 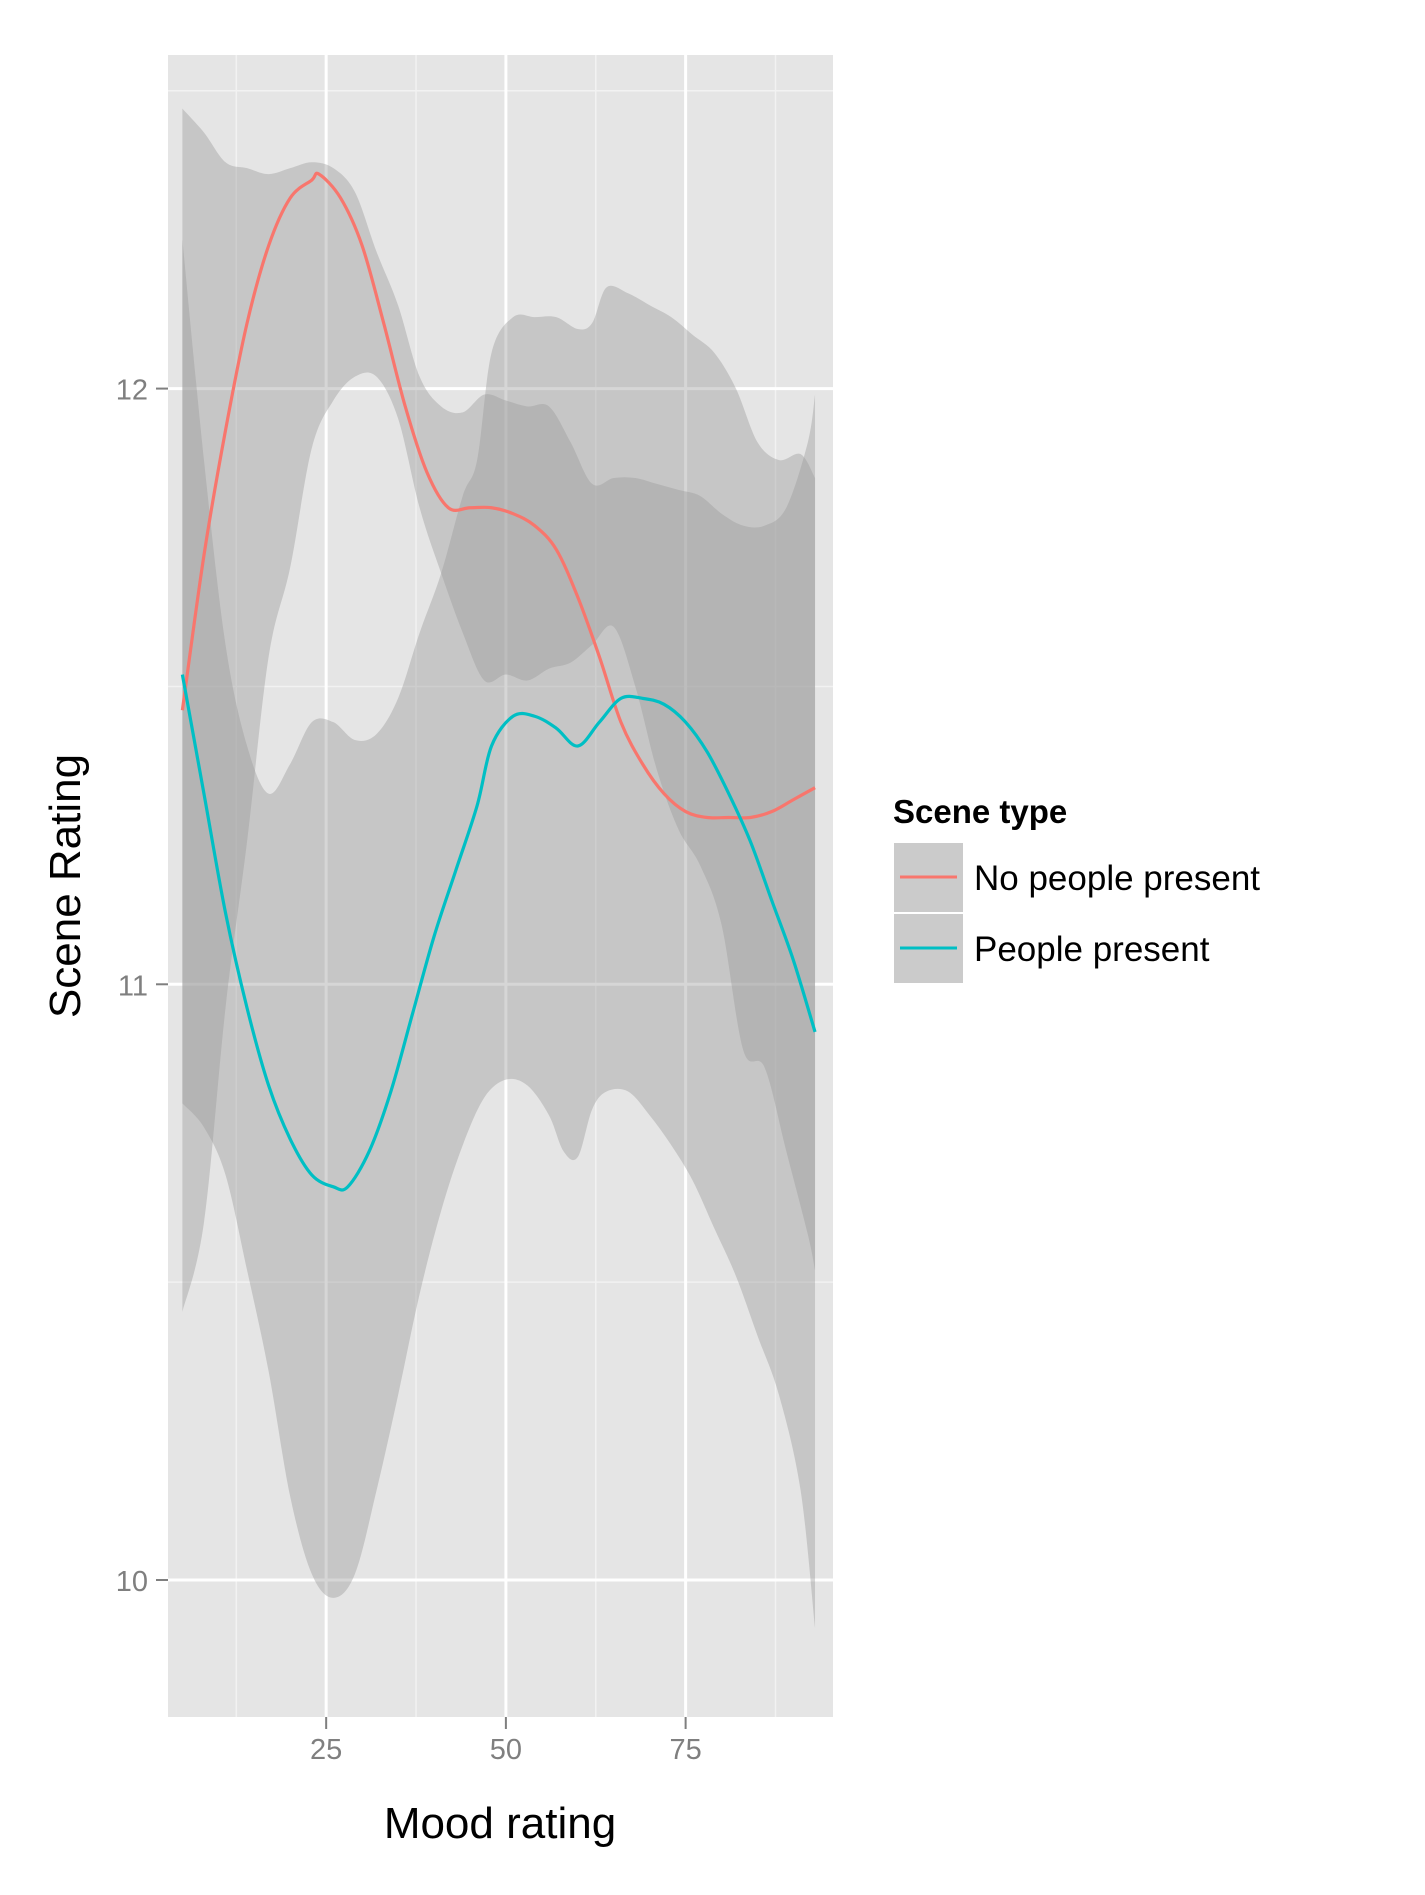 What do you see at coordinates (132, 1582) in the screenshot?
I see `y-tick-label: 10` at bounding box center [132, 1582].